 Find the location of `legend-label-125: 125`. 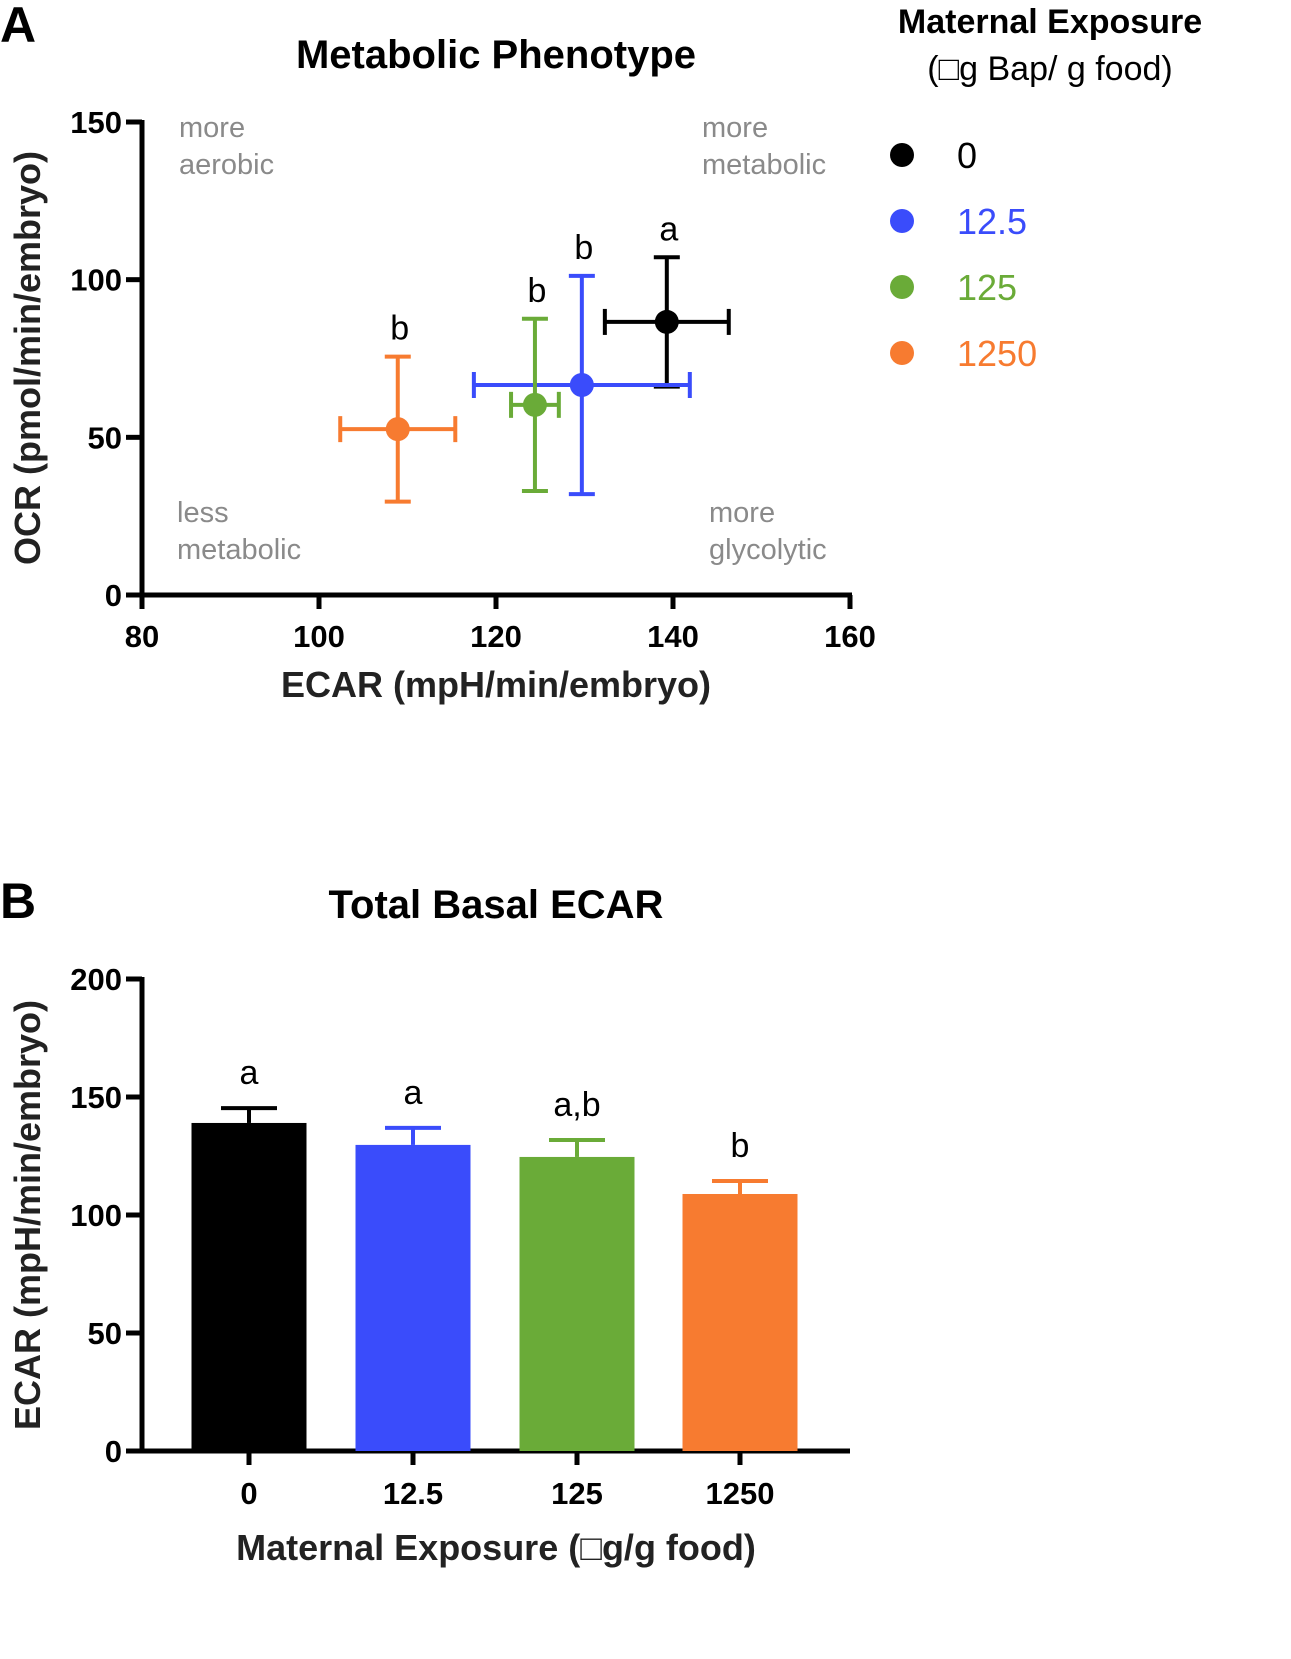

legend-label-125: 125 is located at coordinates (987, 287).